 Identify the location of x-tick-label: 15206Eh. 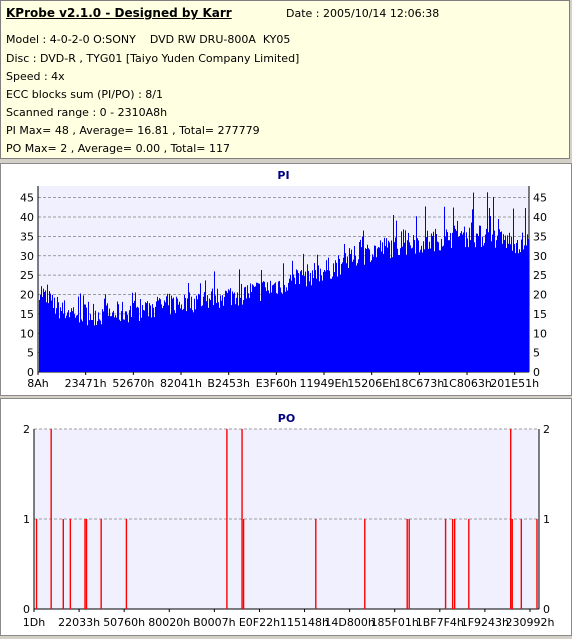
(371, 383).